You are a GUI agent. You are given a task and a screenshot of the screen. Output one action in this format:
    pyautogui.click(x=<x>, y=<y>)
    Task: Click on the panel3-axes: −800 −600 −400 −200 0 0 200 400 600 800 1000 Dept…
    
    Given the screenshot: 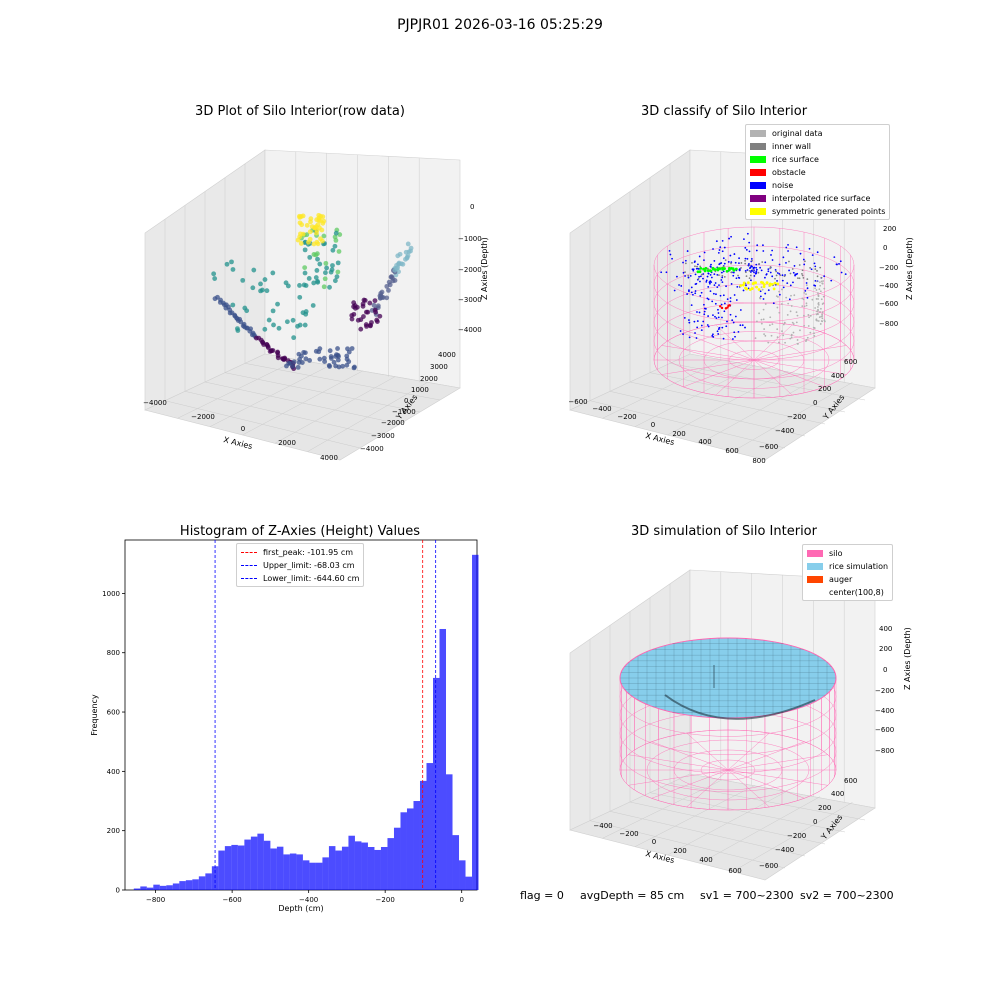 What is the action you would take?
    pyautogui.click(x=284, y=726)
    